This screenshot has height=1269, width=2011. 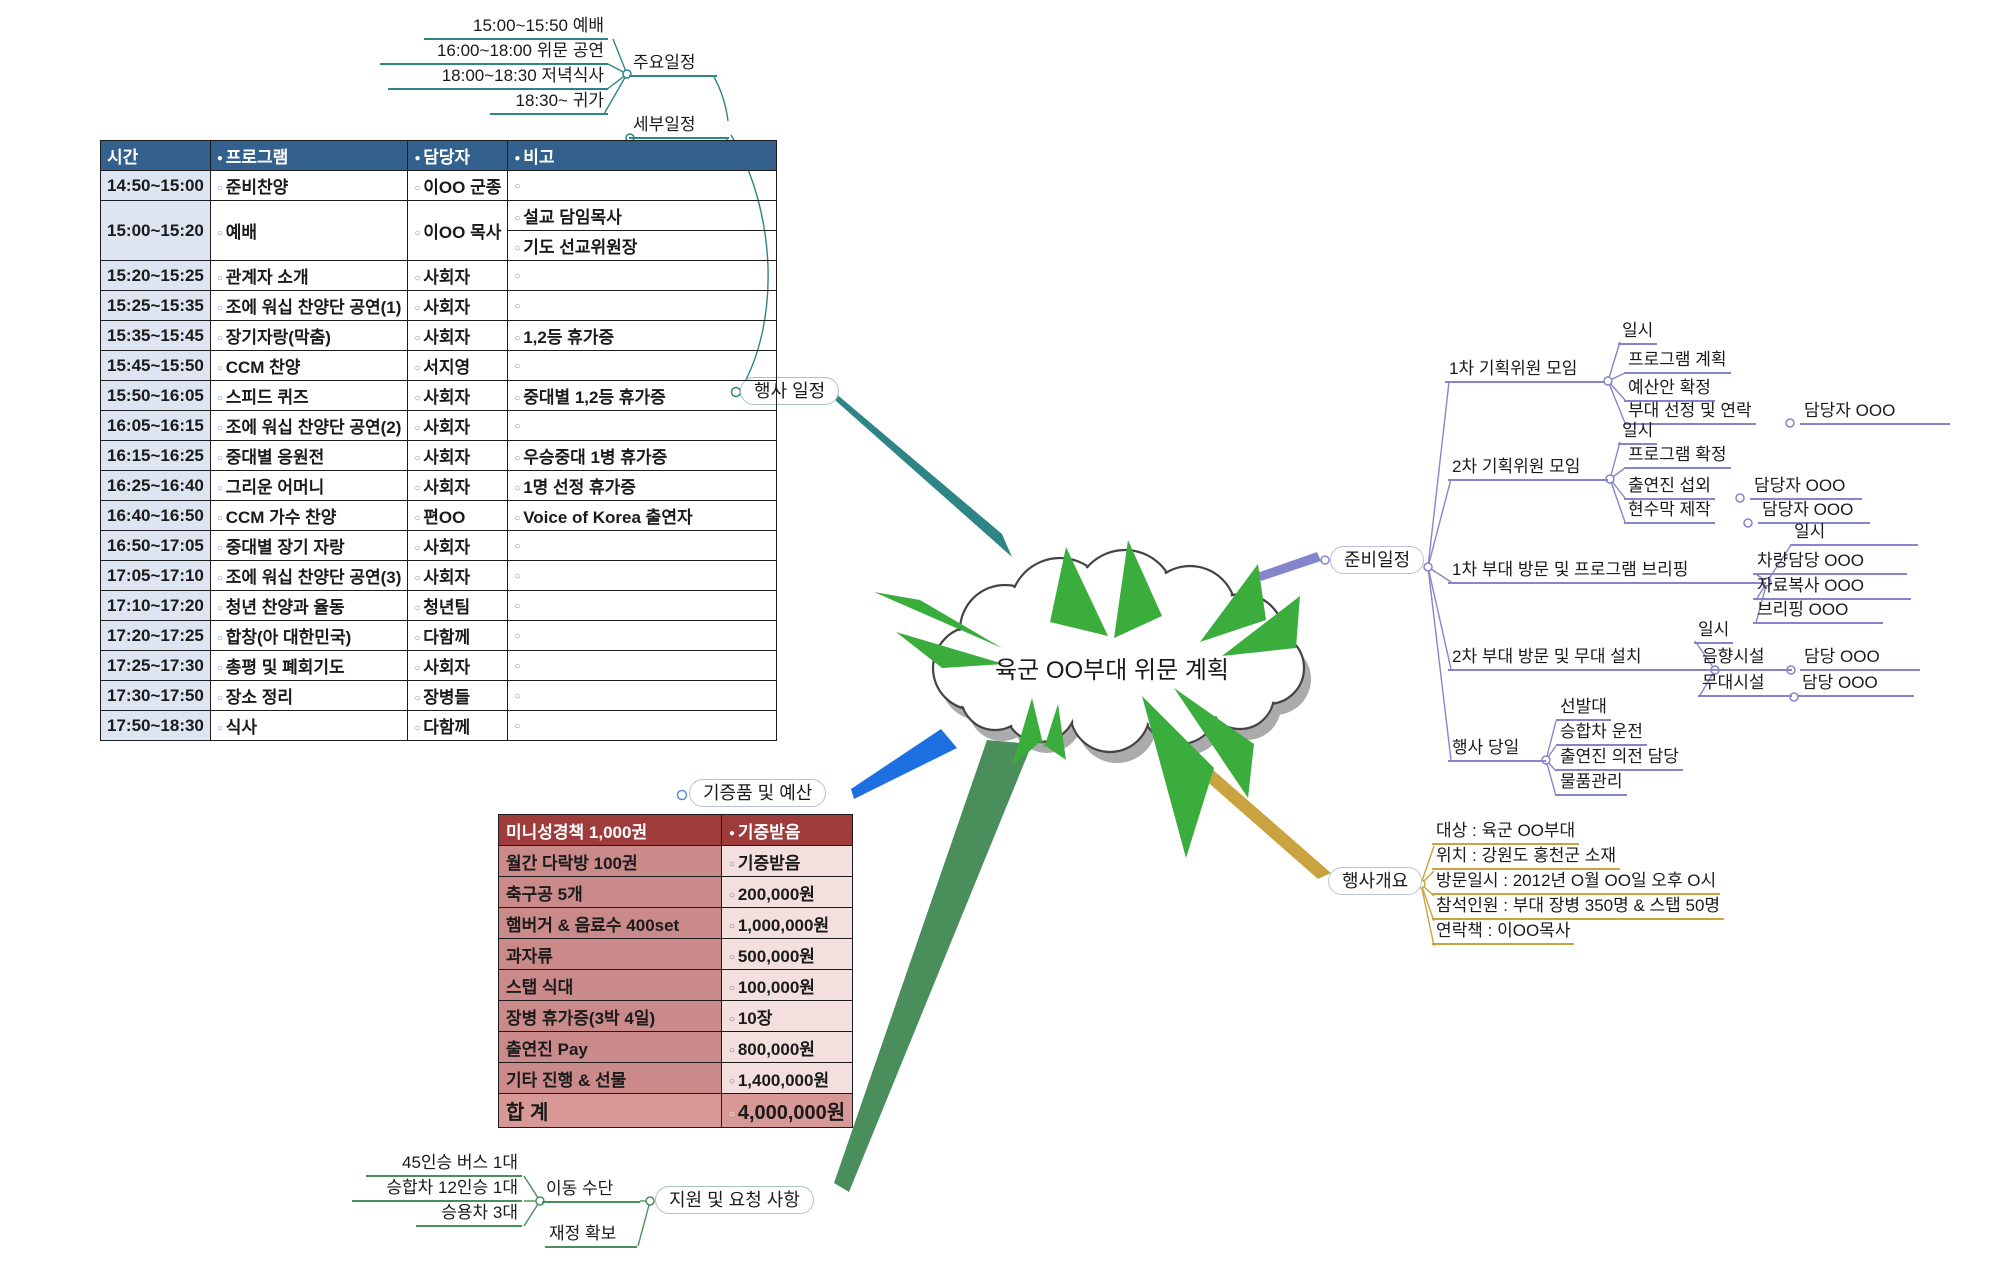 What do you see at coordinates (1506, 833) in the screenshot?
I see `overview-item: 대상 : 육군 OO부대` at bounding box center [1506, 833].